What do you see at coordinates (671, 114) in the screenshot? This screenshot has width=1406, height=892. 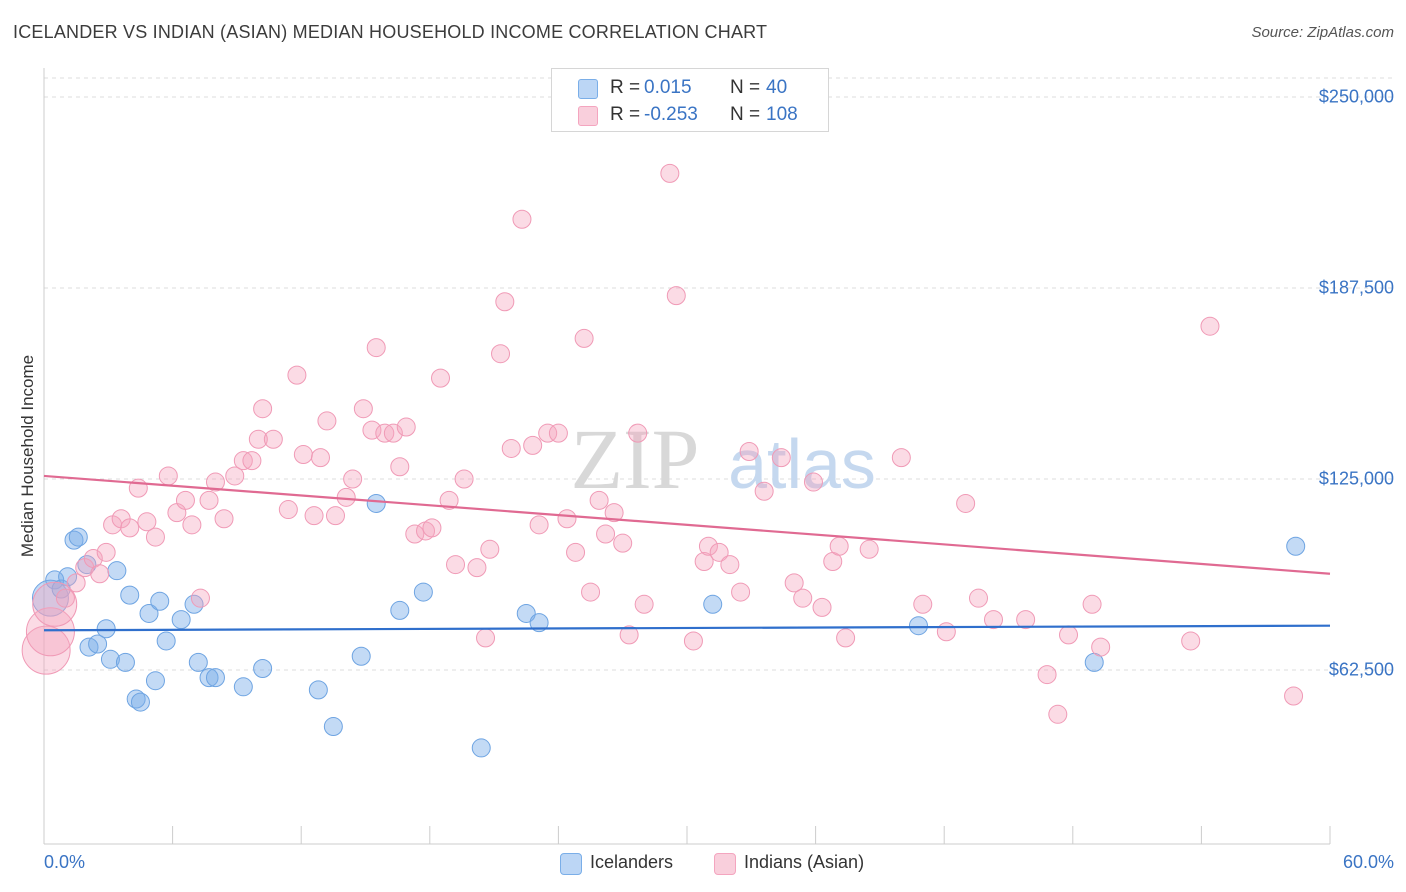 I see `r-value: -0.253` at bounding box center [671, 114].